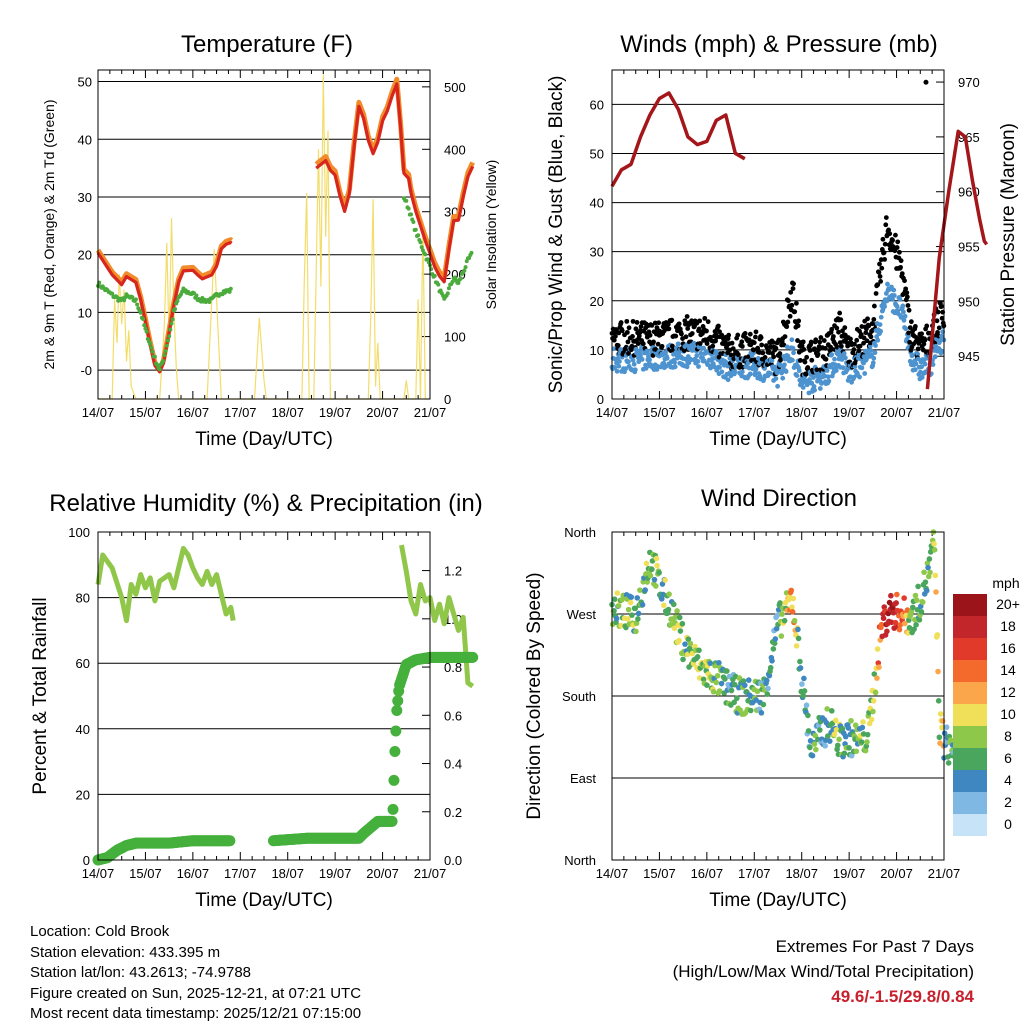  What do you see at coordinates (285, 228) in the screenshot?
I see `temp-2m-line` at bounding box center [285, 228].